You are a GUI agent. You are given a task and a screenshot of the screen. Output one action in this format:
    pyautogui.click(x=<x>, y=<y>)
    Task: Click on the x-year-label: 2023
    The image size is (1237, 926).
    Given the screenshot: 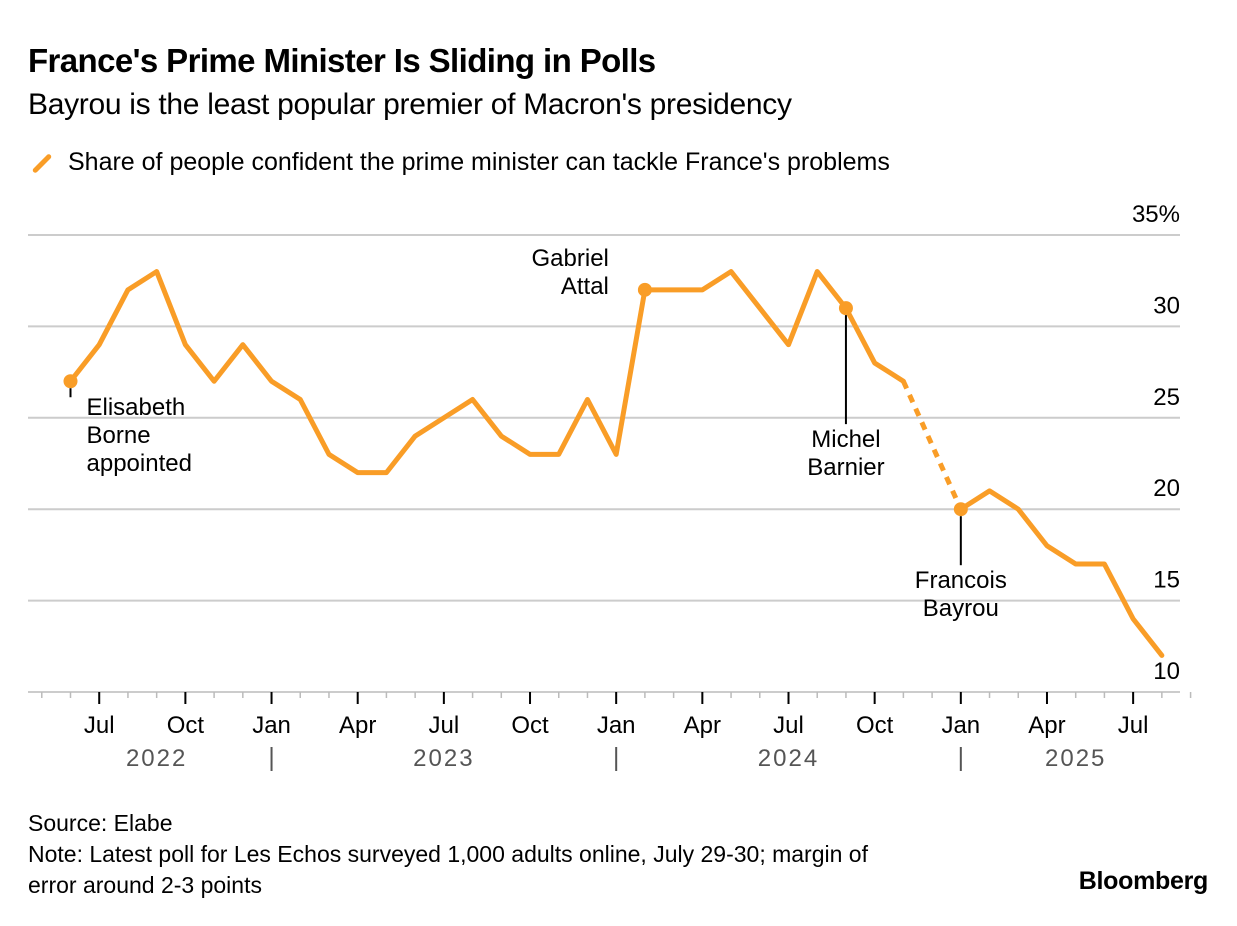 What is the action you would take?
    pyautogui.click(x=443, y=758)
    